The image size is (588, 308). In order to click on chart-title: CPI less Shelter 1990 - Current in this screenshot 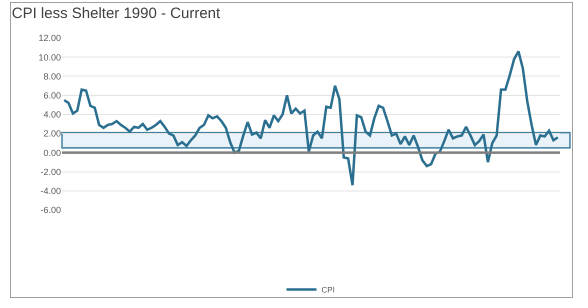, I will do `click(117, 13)`.